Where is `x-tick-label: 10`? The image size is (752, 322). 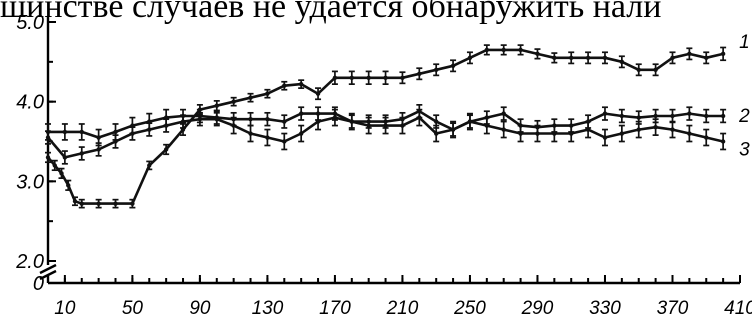
x-tick-label: 10 is located at coordinates (65, 308).